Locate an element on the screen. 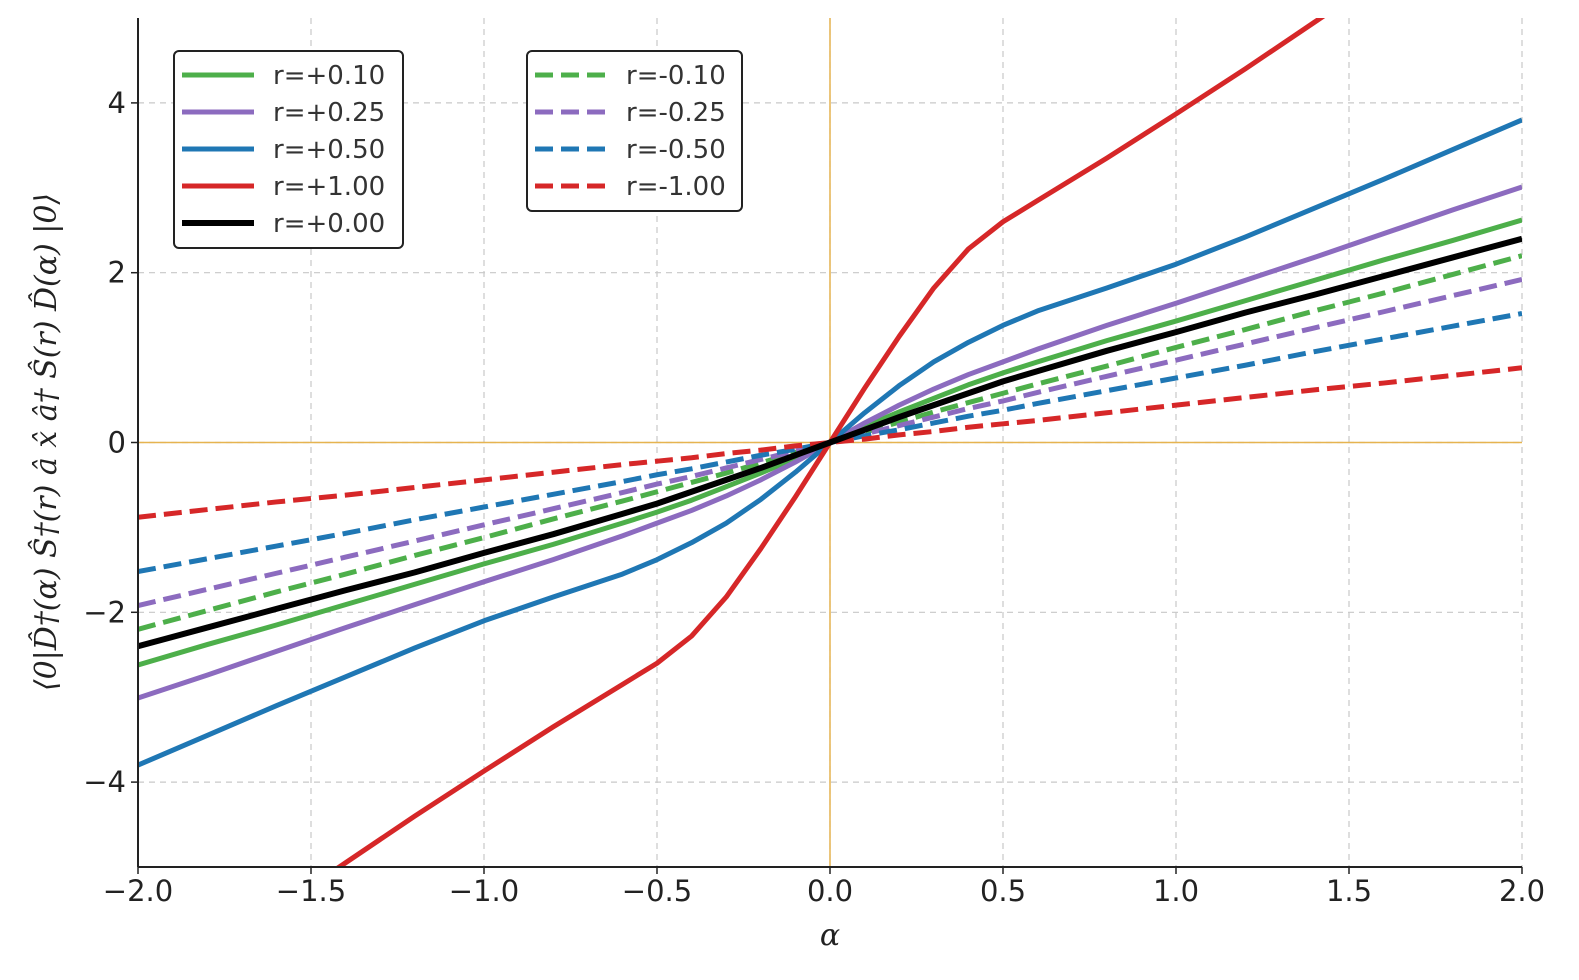 The width and height of the screenshot is (1579, 980). legend-negative-r: r=-0.10 r=-0.25 r=-0.50 r=-1.00 is located at coordinates (634, 131).